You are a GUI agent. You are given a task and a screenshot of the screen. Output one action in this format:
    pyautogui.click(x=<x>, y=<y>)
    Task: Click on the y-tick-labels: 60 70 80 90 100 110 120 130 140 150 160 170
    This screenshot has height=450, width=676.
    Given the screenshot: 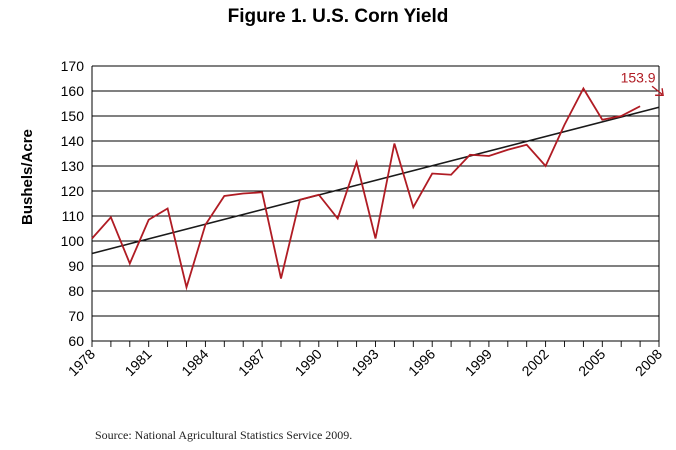 What is the action you would take?
    pyautogui.click(x=73, y=203)
    